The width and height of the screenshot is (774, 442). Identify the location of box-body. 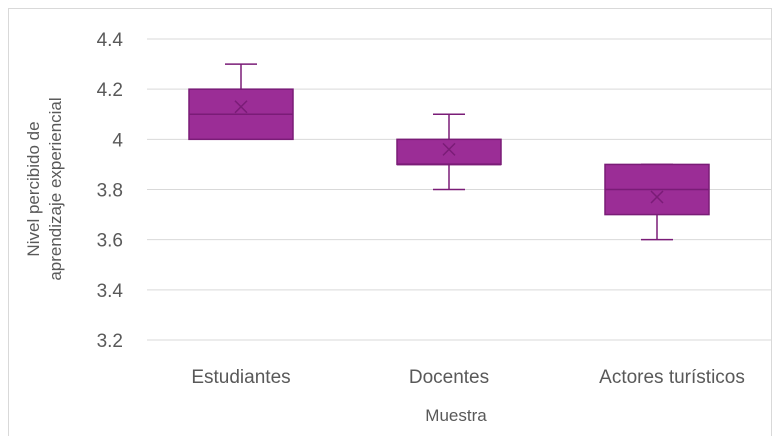
(449, 152).